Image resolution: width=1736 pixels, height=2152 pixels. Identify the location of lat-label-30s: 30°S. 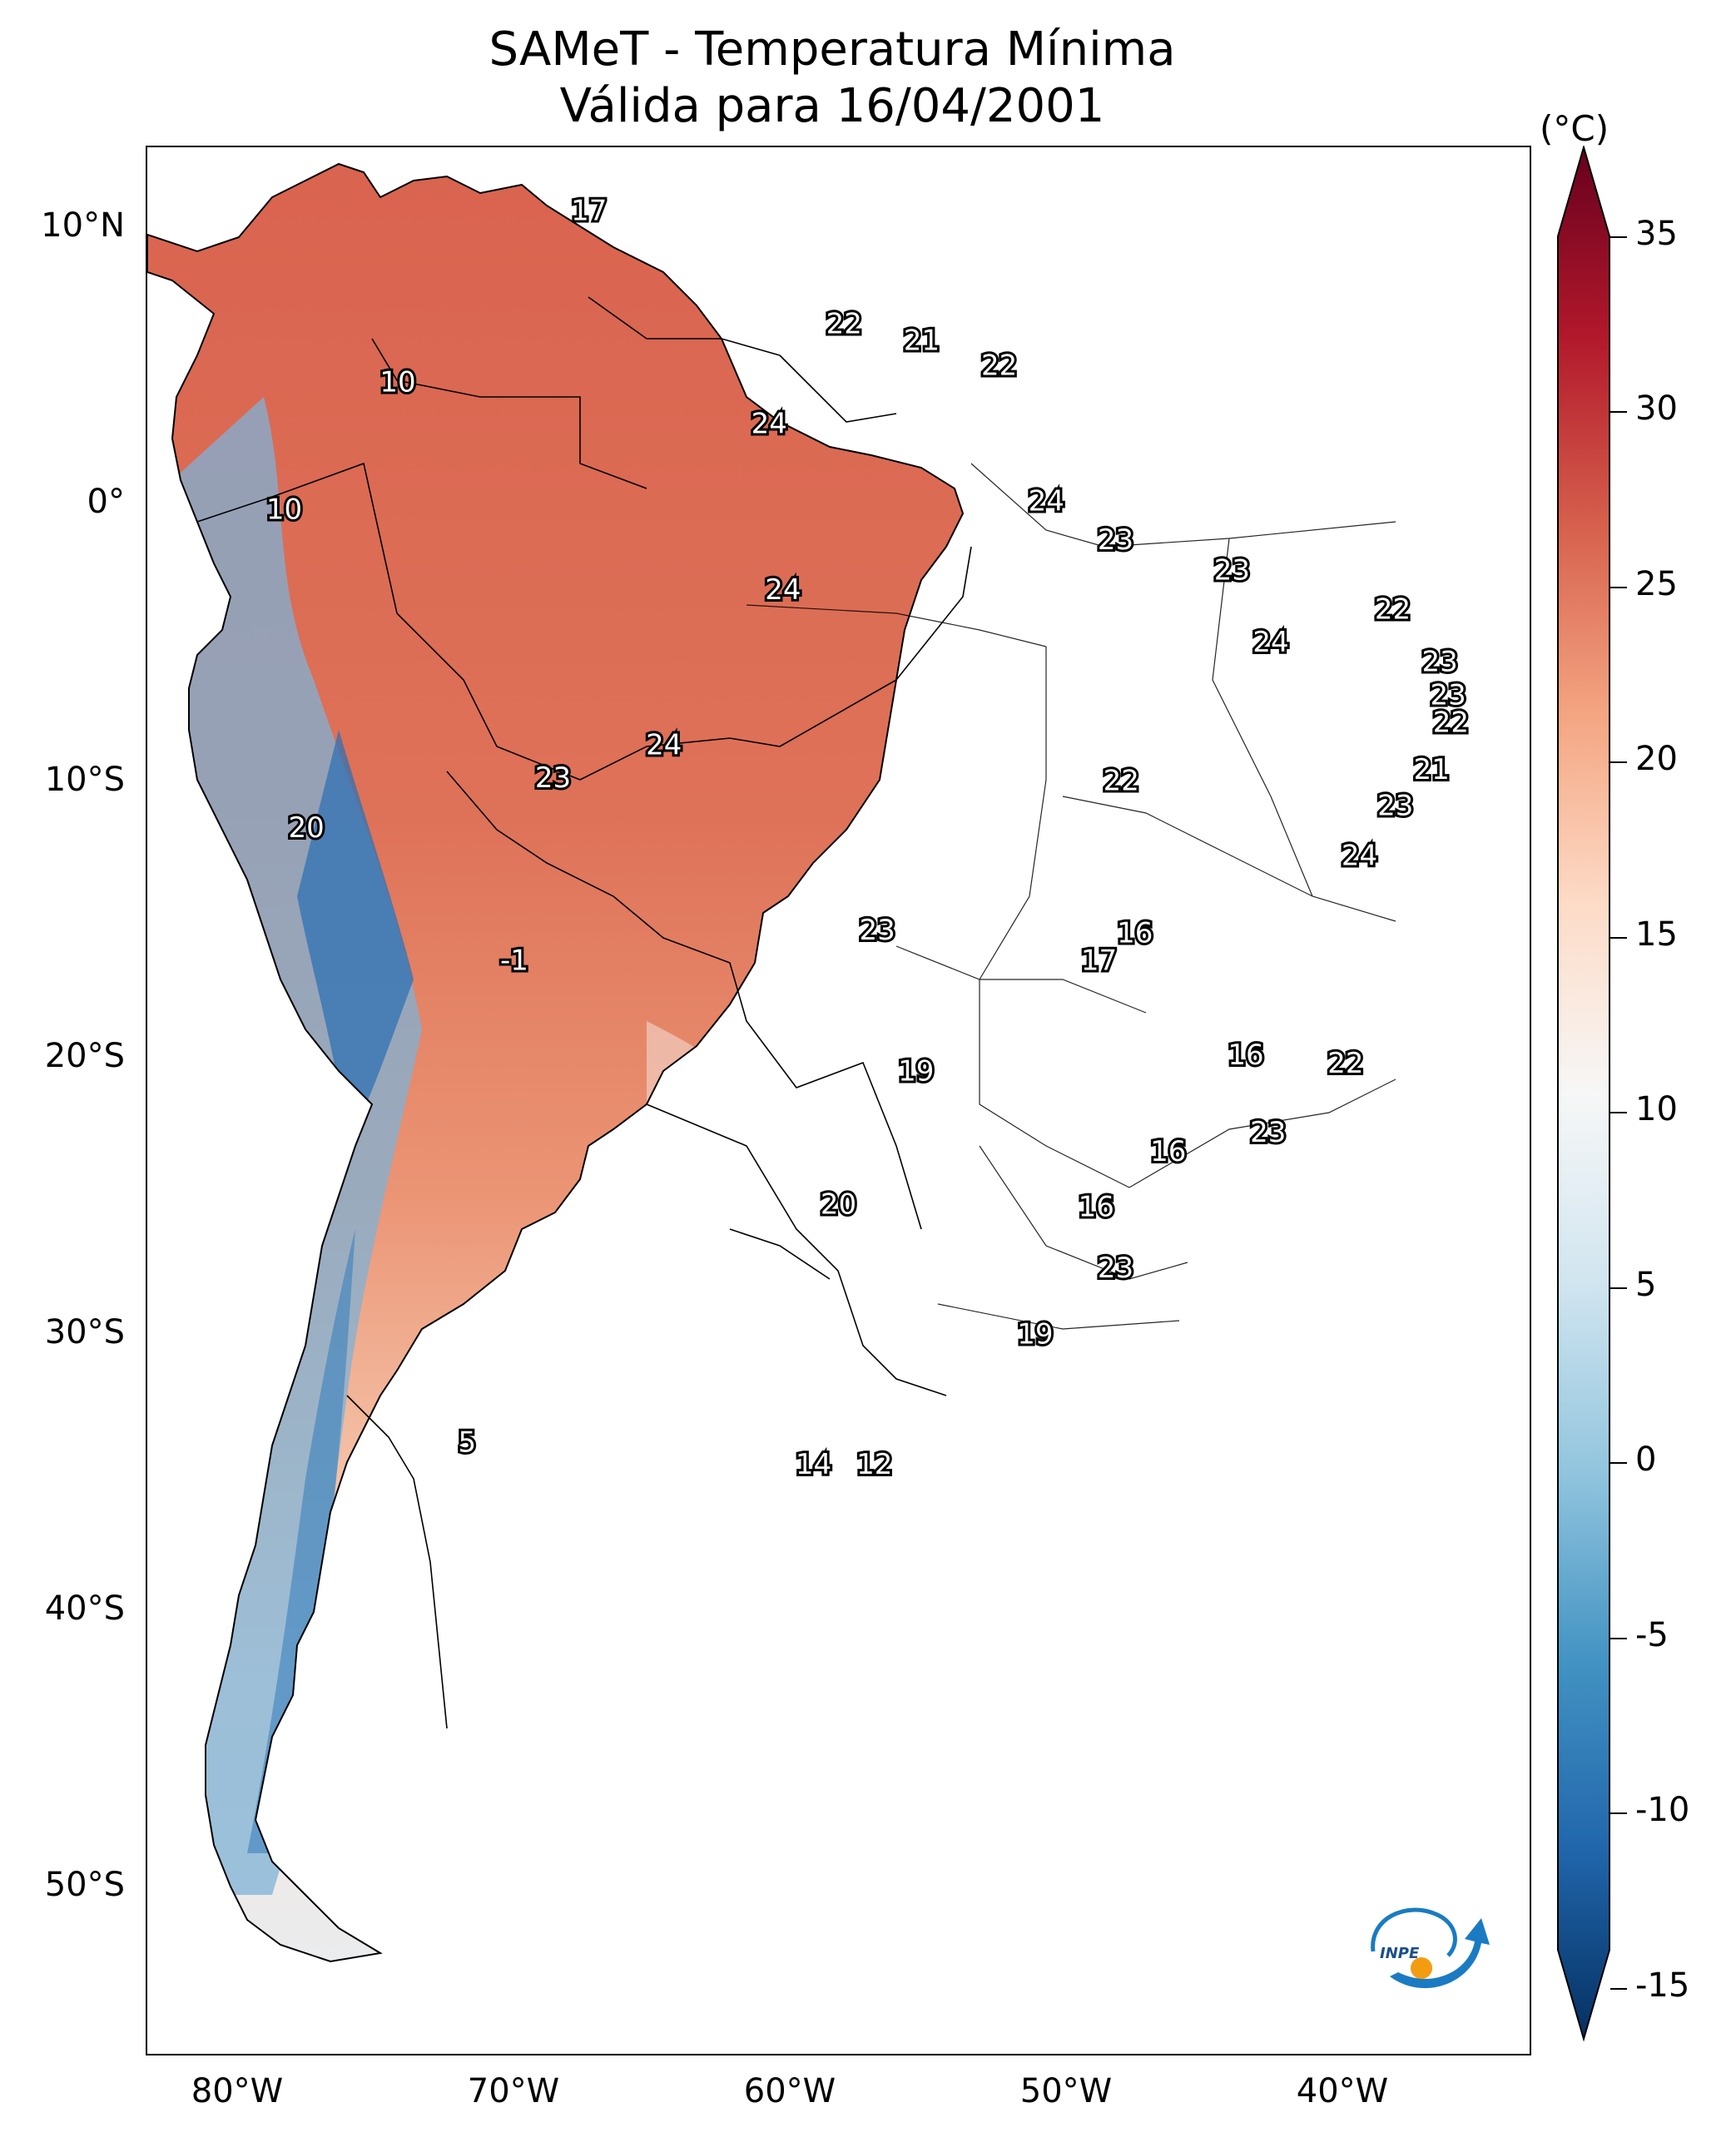
(85, 1332).